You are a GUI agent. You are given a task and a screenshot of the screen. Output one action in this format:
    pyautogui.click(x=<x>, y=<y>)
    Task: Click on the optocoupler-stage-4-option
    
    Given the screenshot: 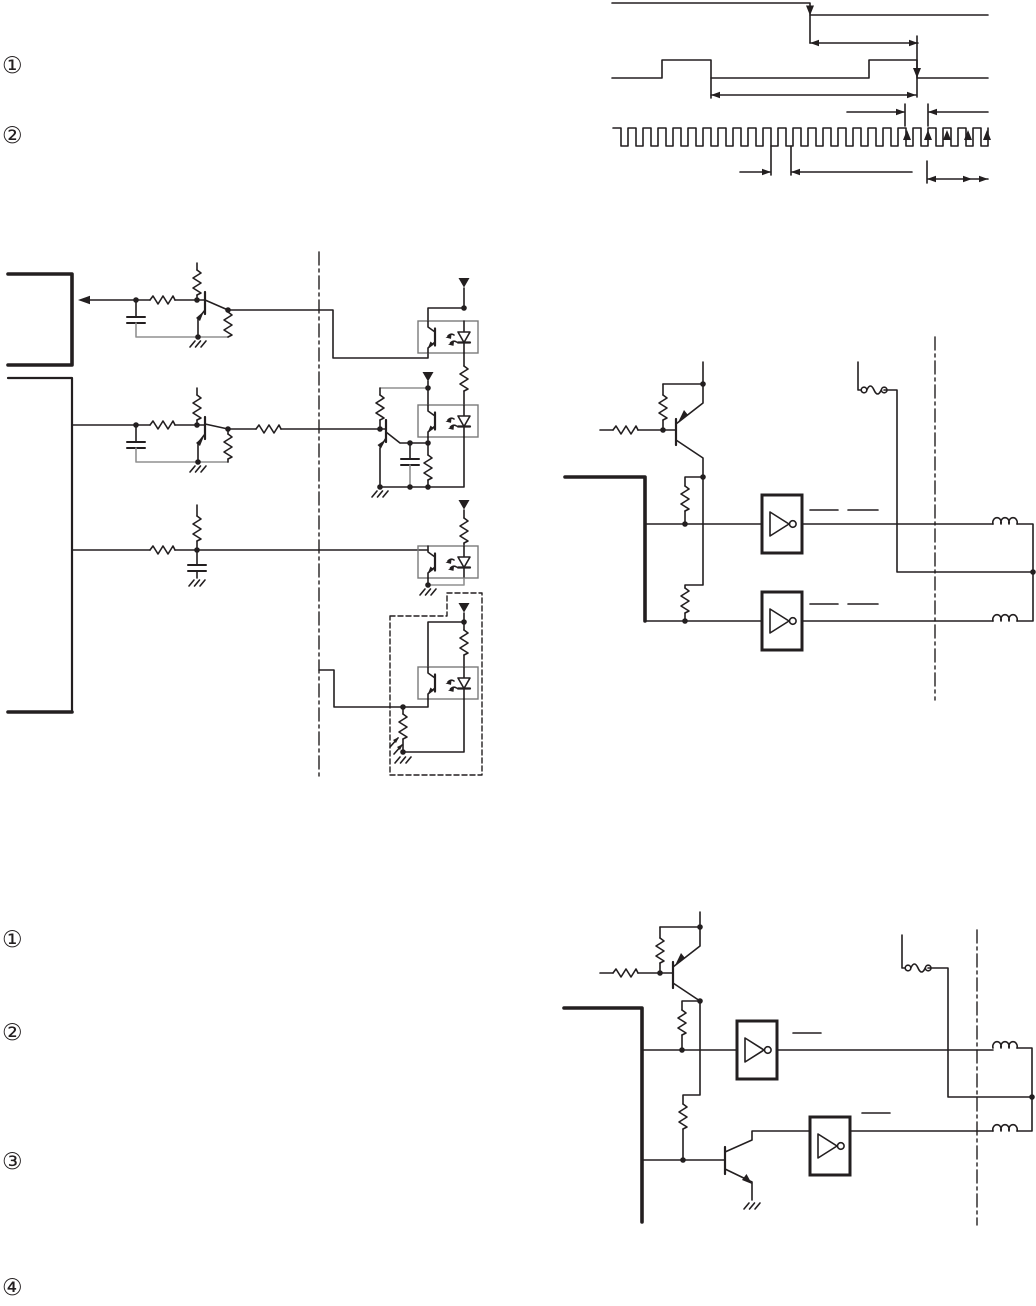 What is the action you would take?
    pyautogui.click(x=400, y=684)
    